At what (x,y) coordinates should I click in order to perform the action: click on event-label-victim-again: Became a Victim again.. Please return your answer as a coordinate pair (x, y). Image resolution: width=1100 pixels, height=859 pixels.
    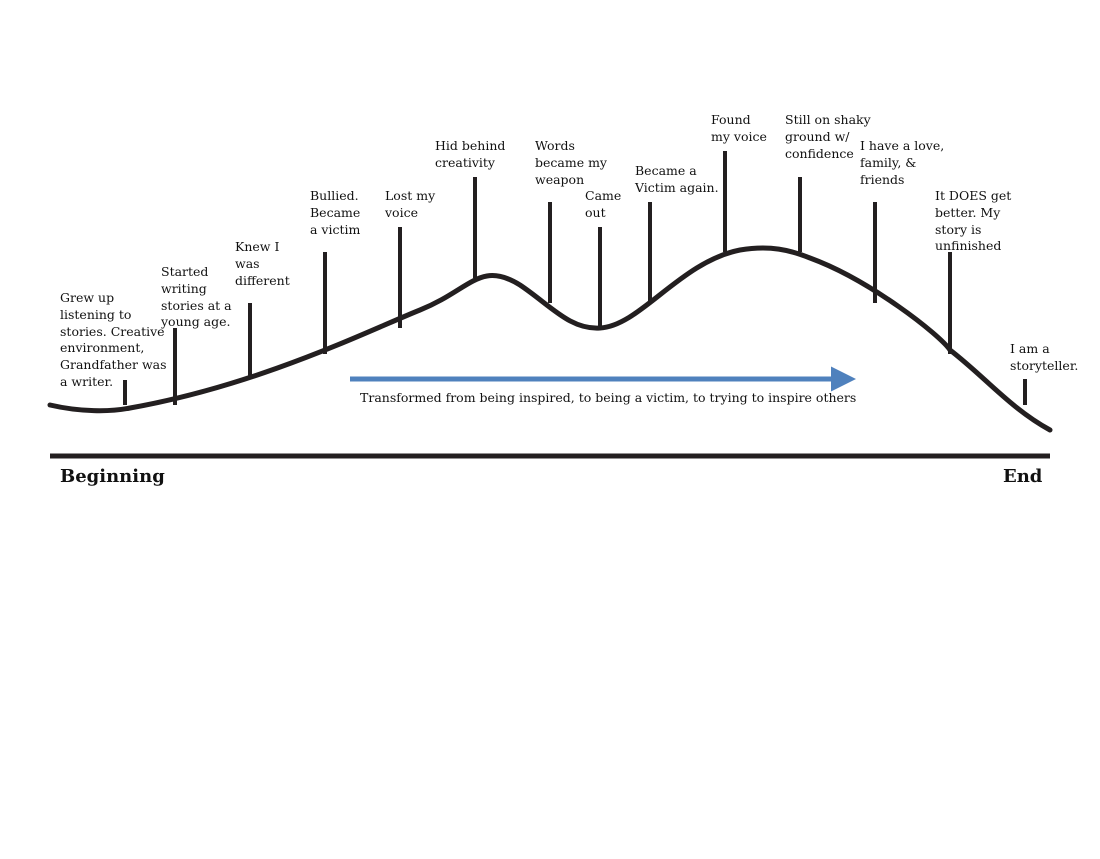
    Looking at the image, I should click on (677, 179).